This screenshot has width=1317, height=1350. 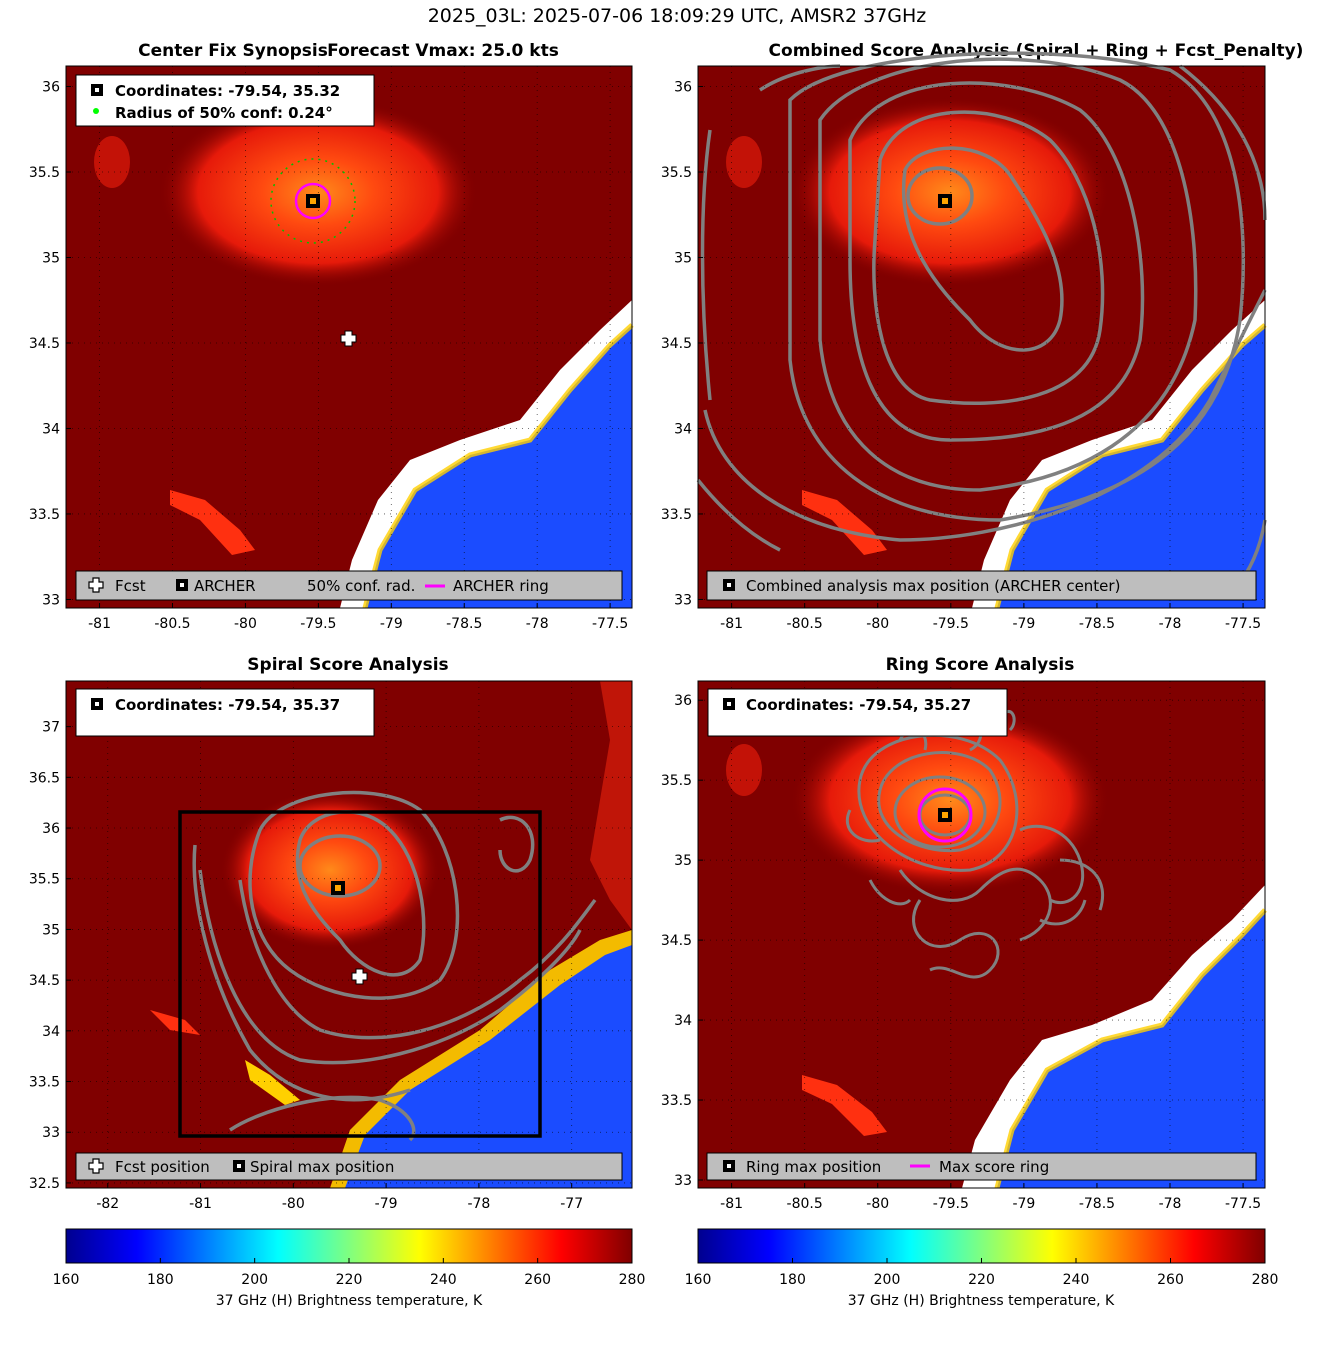 What do you see at coordinates (347, 665) in the screenshot?
I see `spiral-title: Spiral Score Analysis` at bounding box center [347, 665].